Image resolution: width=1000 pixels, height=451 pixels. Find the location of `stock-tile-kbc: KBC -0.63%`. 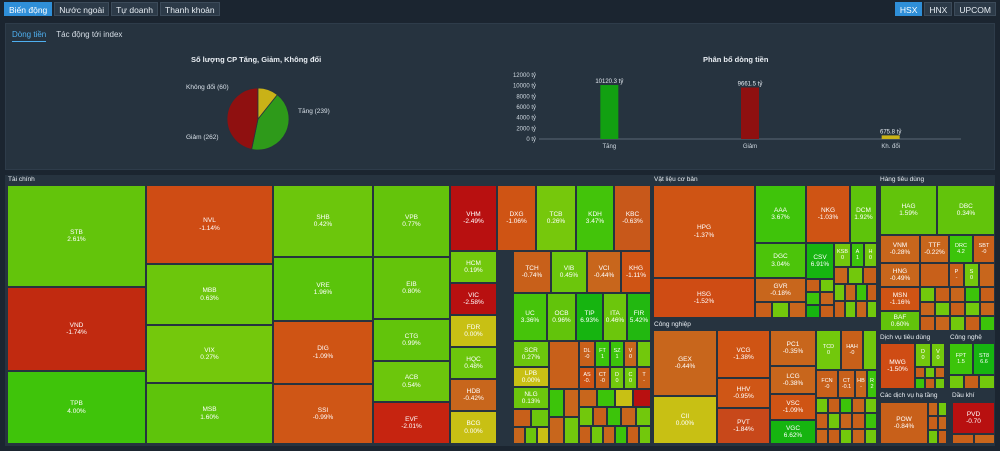

stock-tile-kbc: KBC -0.63% is located at coordinates (632, 218).